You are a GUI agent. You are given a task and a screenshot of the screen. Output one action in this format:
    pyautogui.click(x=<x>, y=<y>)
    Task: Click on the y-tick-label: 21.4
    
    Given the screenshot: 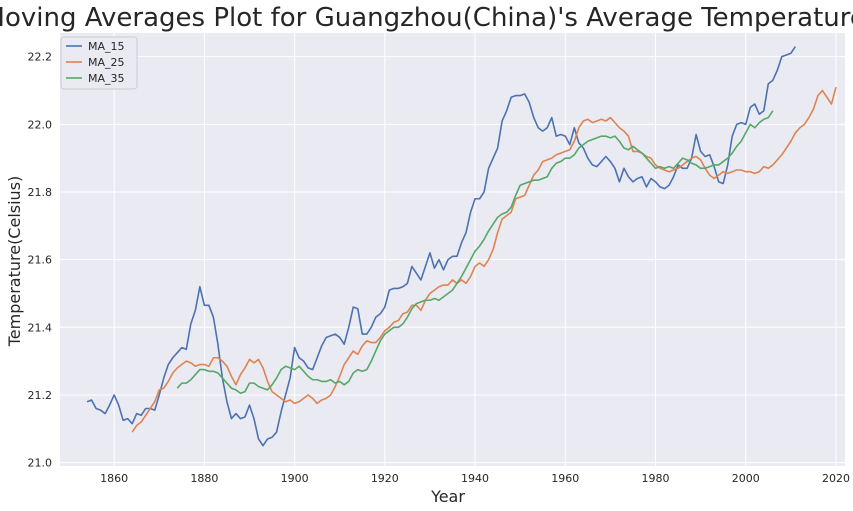 What is the action you would take?
    pyautogui.click(x=40, y=327)
    